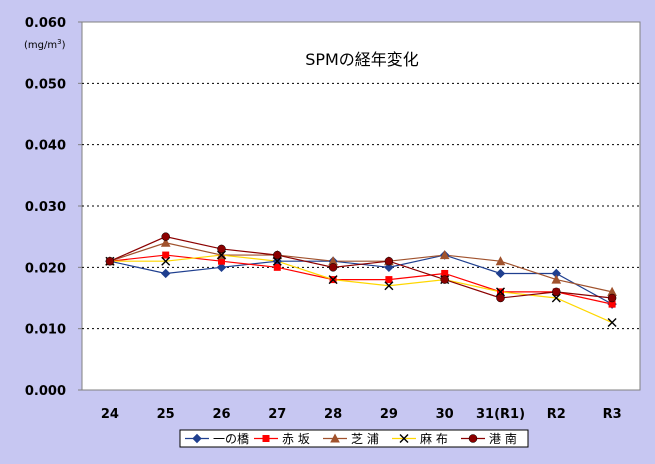 The image size is (655, 464). What do you see at coordinates (231, 439) in the screenshot?
I see `legend-label: 一の橋` at bounding box center [231, 439].